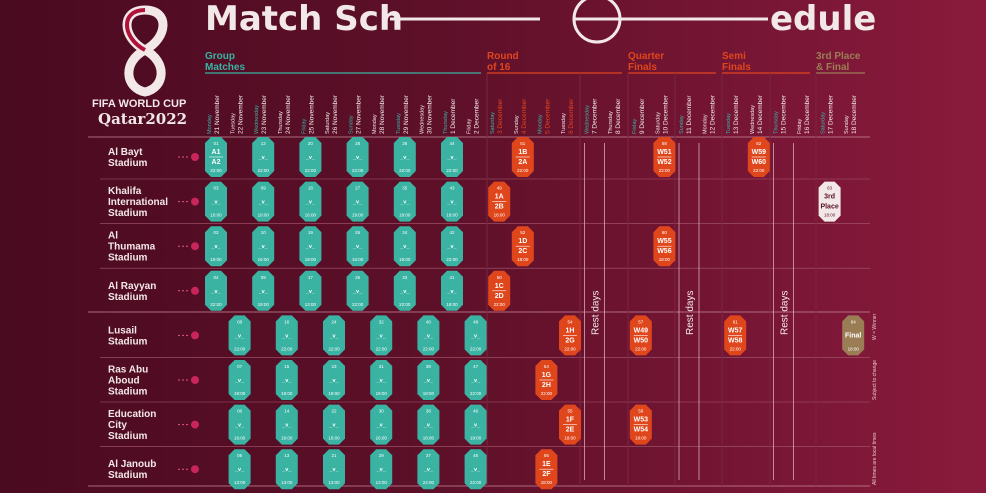  I want to click on date-header: Monday 12 December, so click(710, 114).